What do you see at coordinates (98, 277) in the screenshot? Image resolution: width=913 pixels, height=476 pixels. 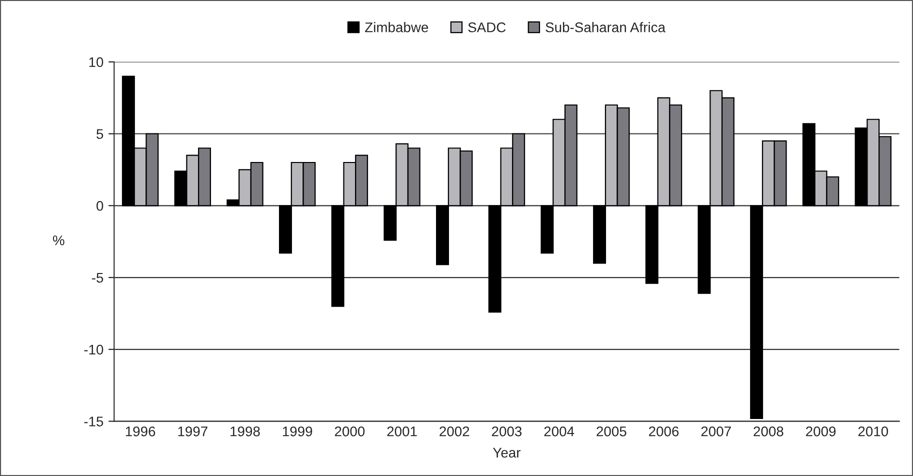 I see `y-tick-label: -5` at bounding box center [98, 277].